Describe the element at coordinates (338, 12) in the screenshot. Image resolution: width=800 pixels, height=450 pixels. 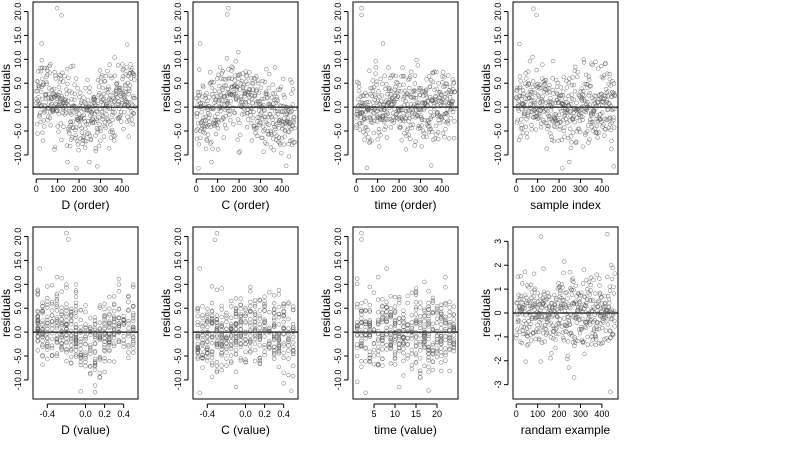
I see `y-tick-label: 20.0` at that location.